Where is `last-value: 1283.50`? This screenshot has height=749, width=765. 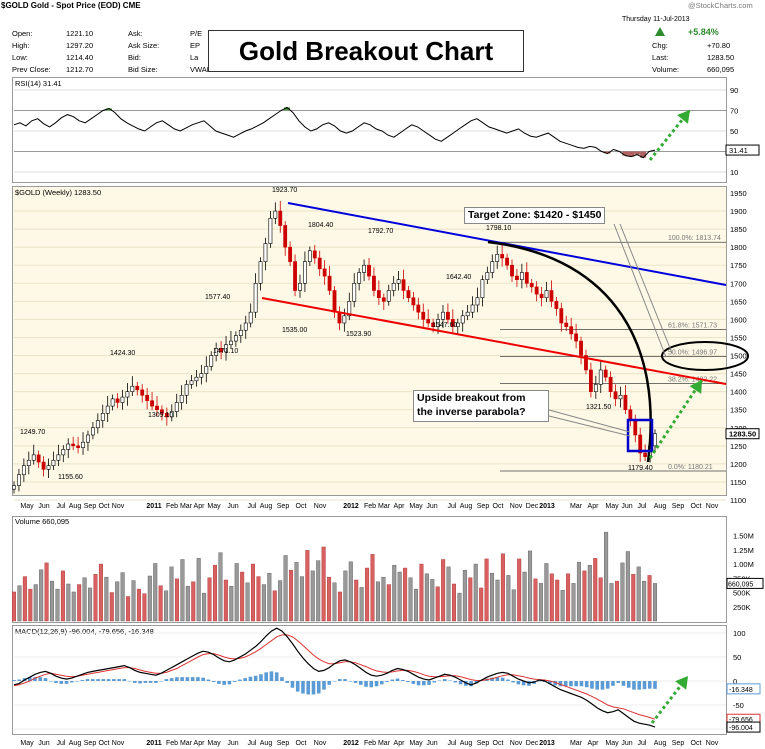
last-value: 1283.50 is located at coordinates (721, 57).